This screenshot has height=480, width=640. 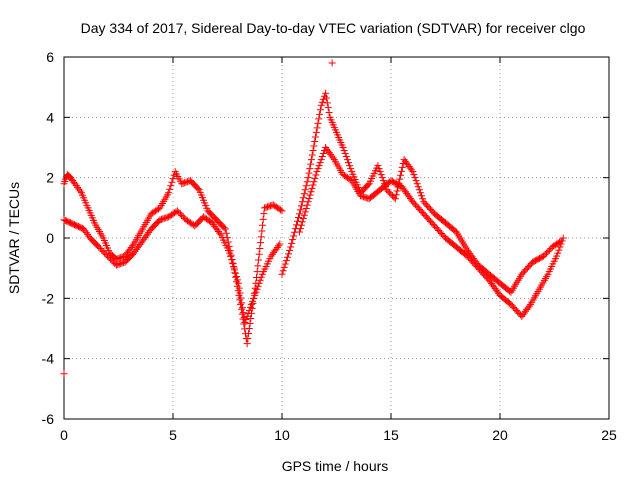 What do you see at coordinates (64, 435) in the screenshot?
I see `x-tick-label: 0` at bounding box center [64, 435].